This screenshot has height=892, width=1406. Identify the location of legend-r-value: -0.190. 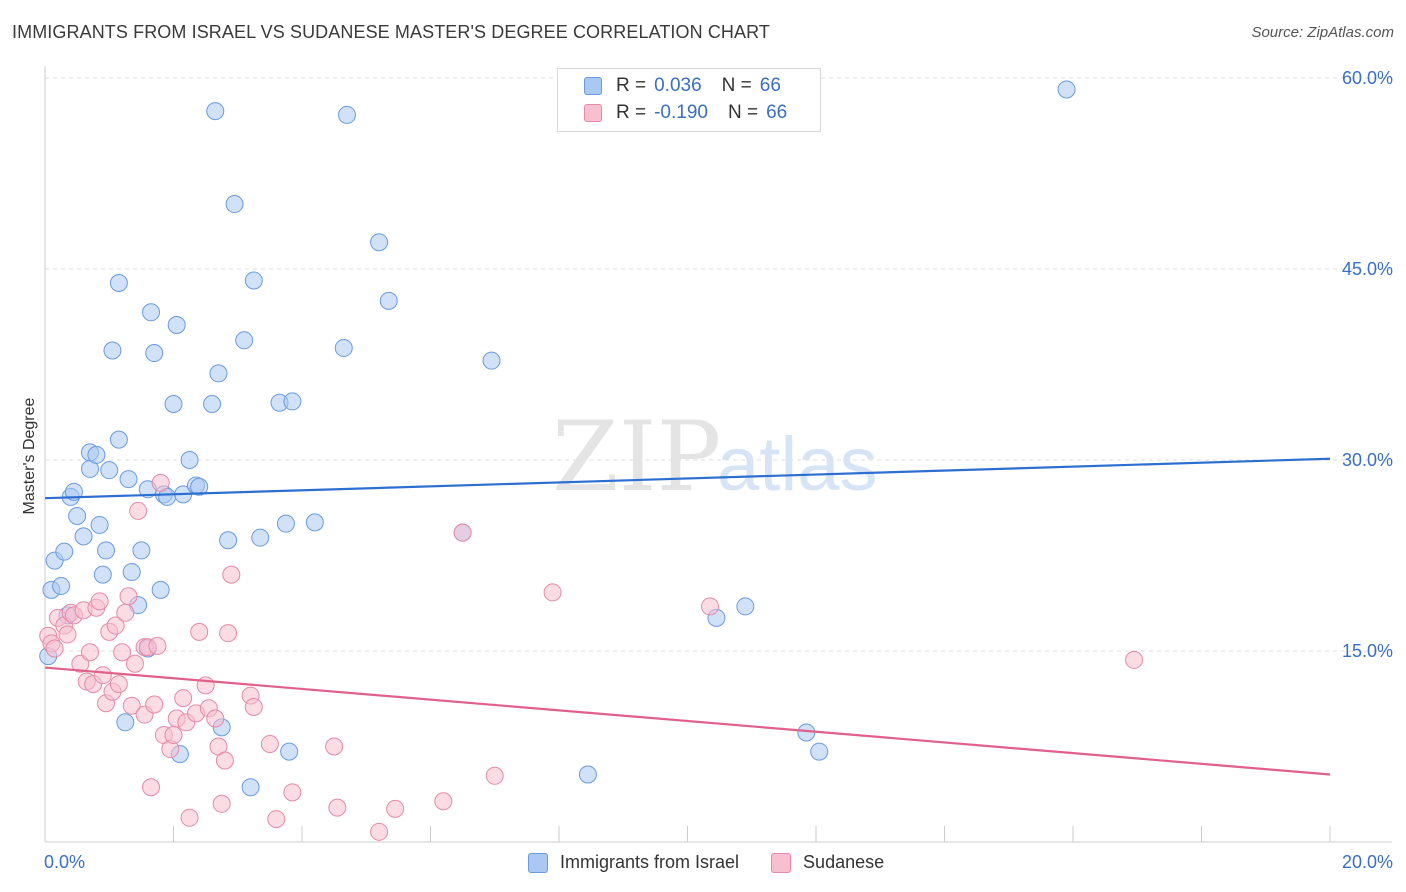
(681, 112).